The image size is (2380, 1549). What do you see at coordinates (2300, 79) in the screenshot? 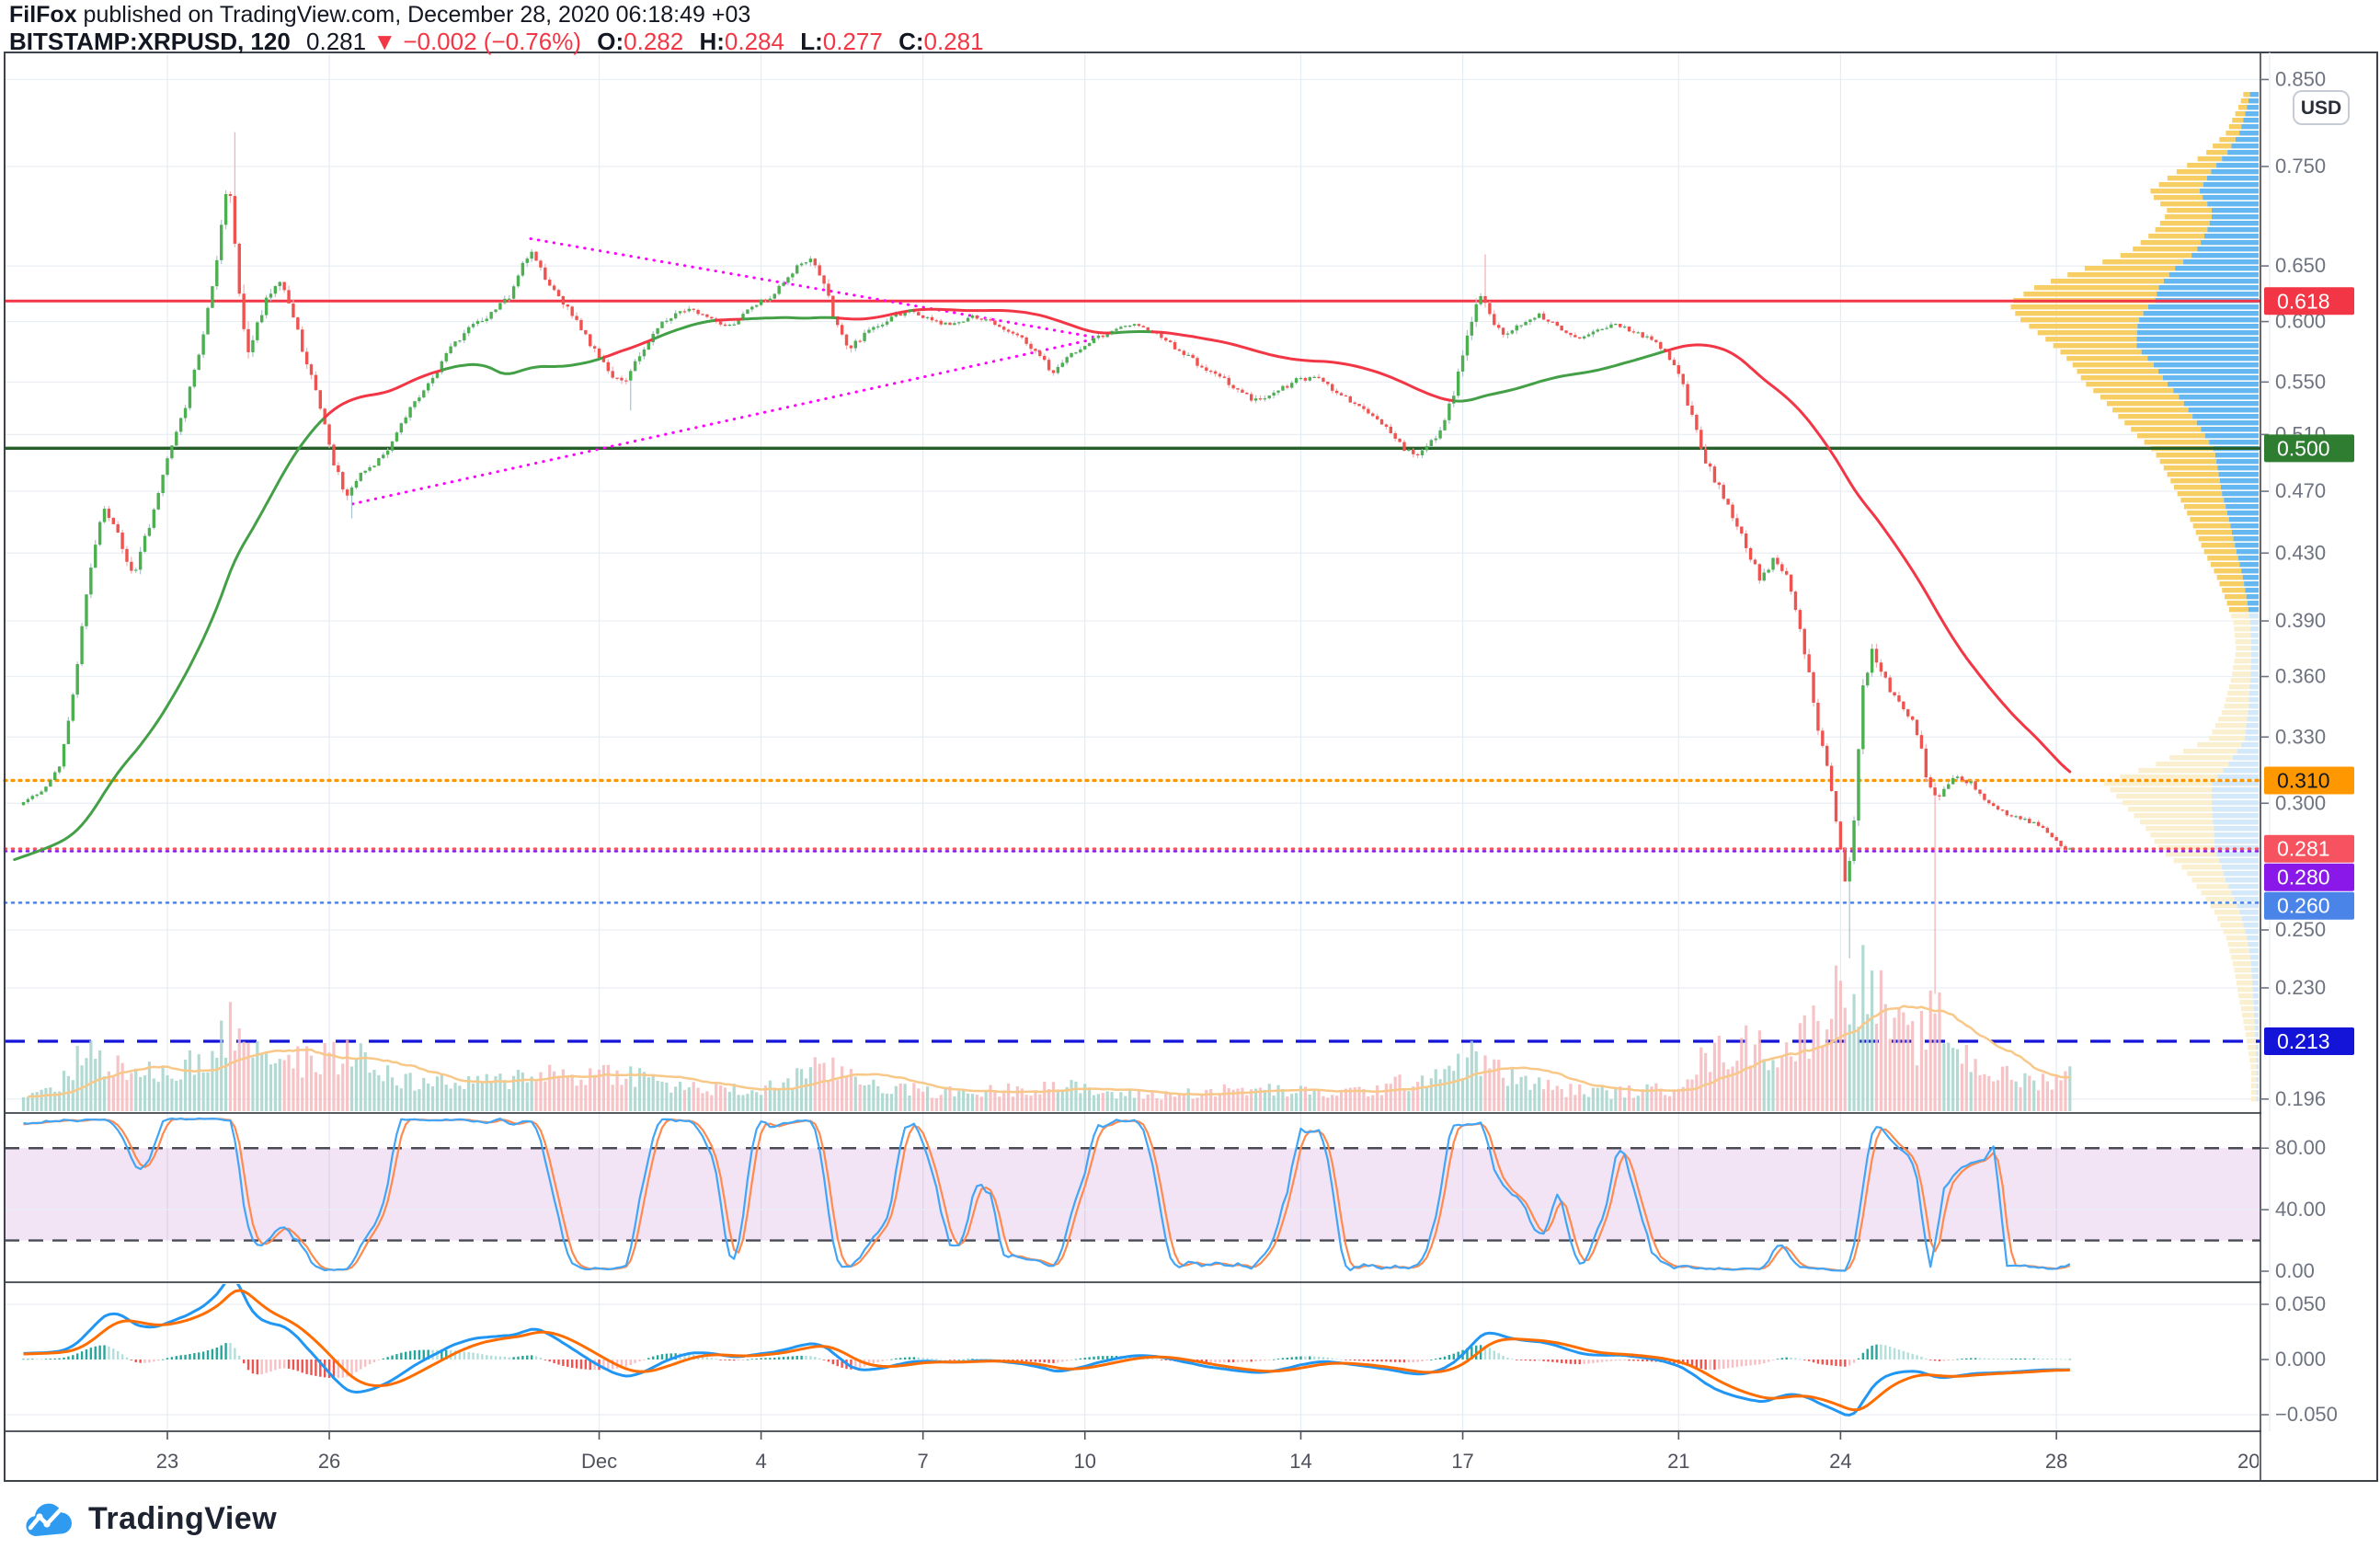
I see `price-tick-0.850: 0.850` at bounding box center [2300, 79].